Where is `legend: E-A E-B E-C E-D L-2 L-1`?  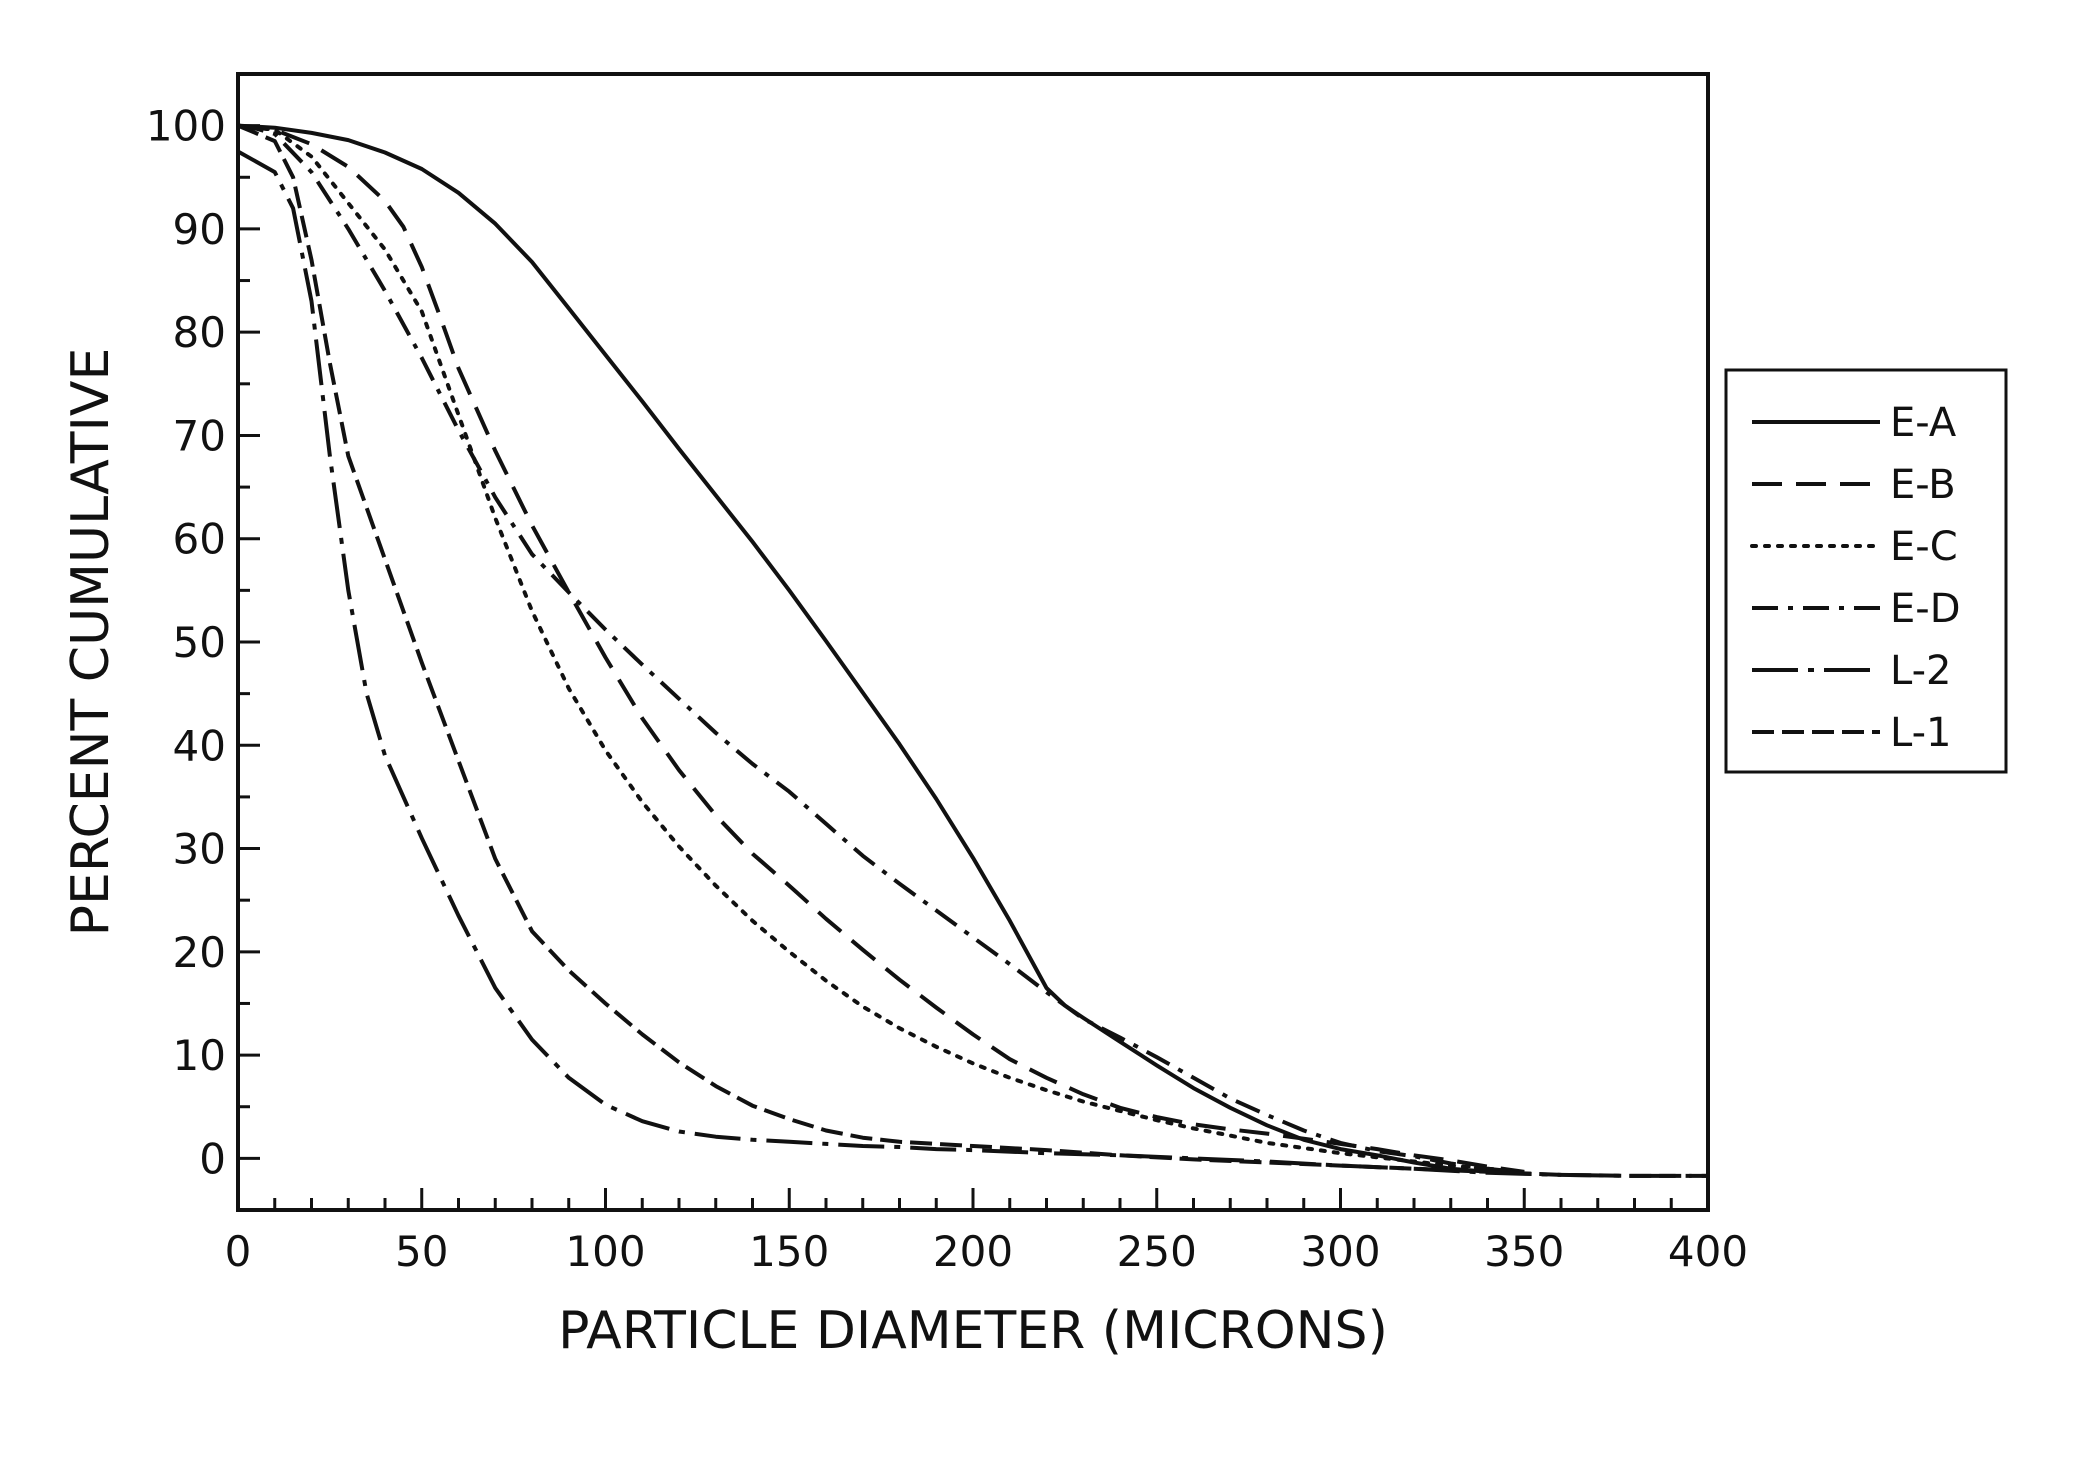
legend: E-A E-B E-C E-D L-2 L-1 is located at coordinates (1866, 571).